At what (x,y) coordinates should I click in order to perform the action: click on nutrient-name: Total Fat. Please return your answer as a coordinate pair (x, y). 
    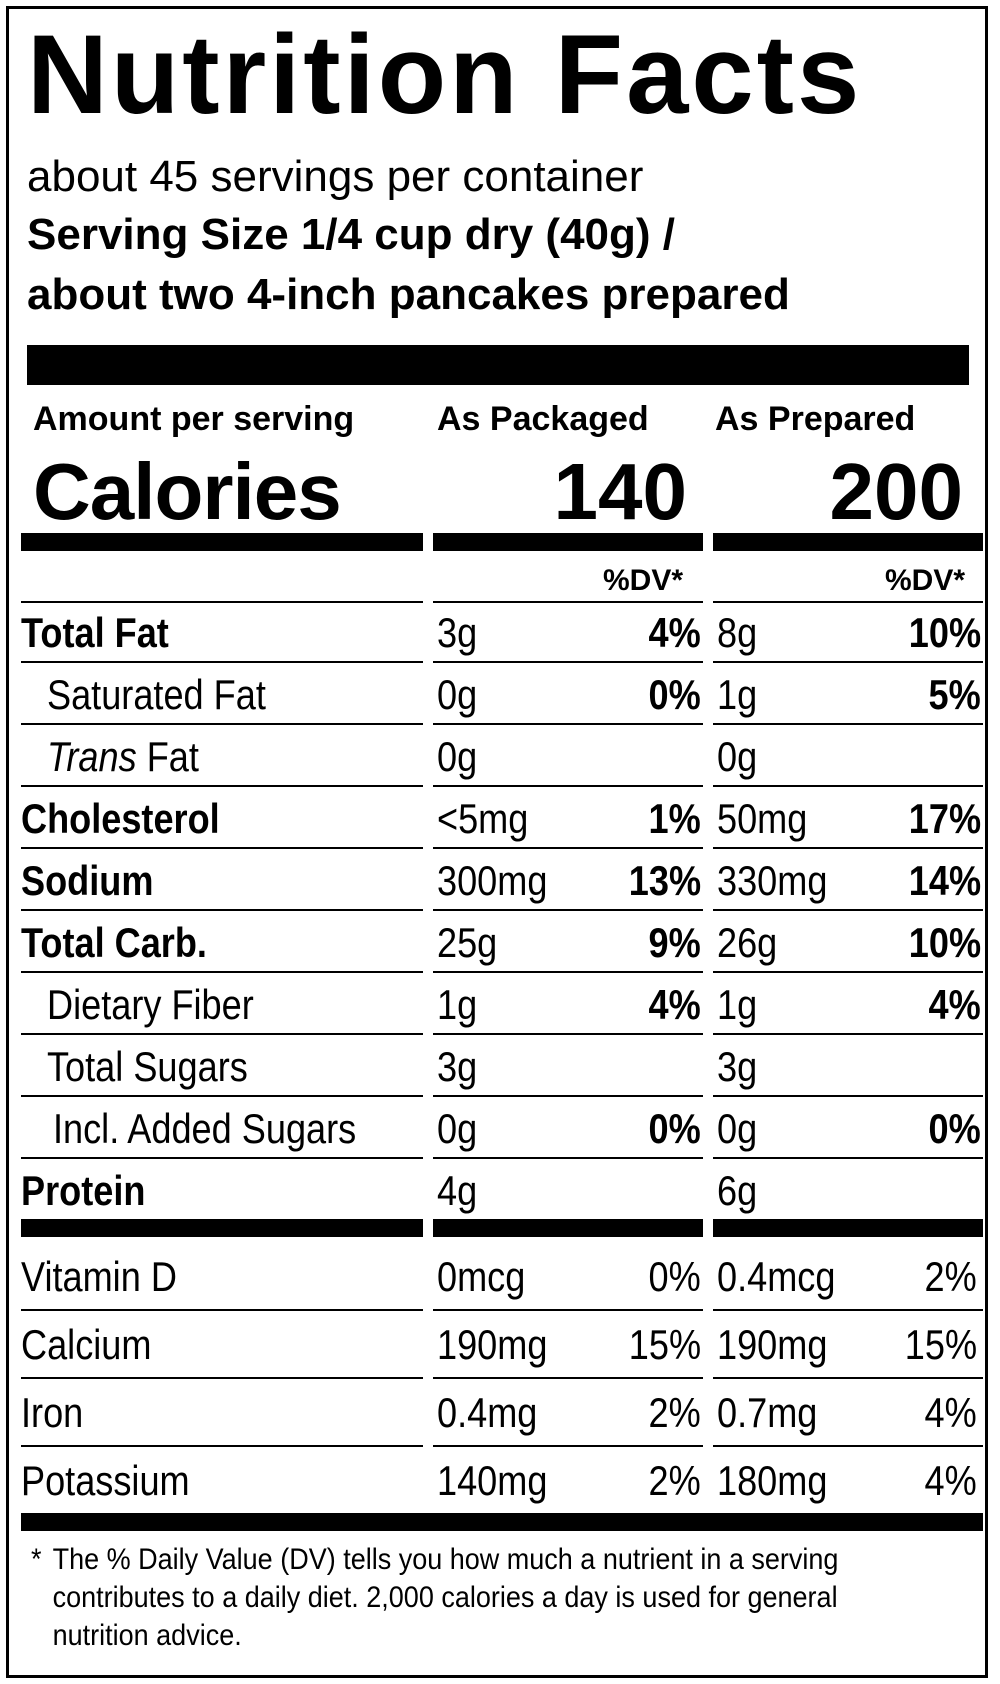
    Looking at the image, I should click on (95, 632).